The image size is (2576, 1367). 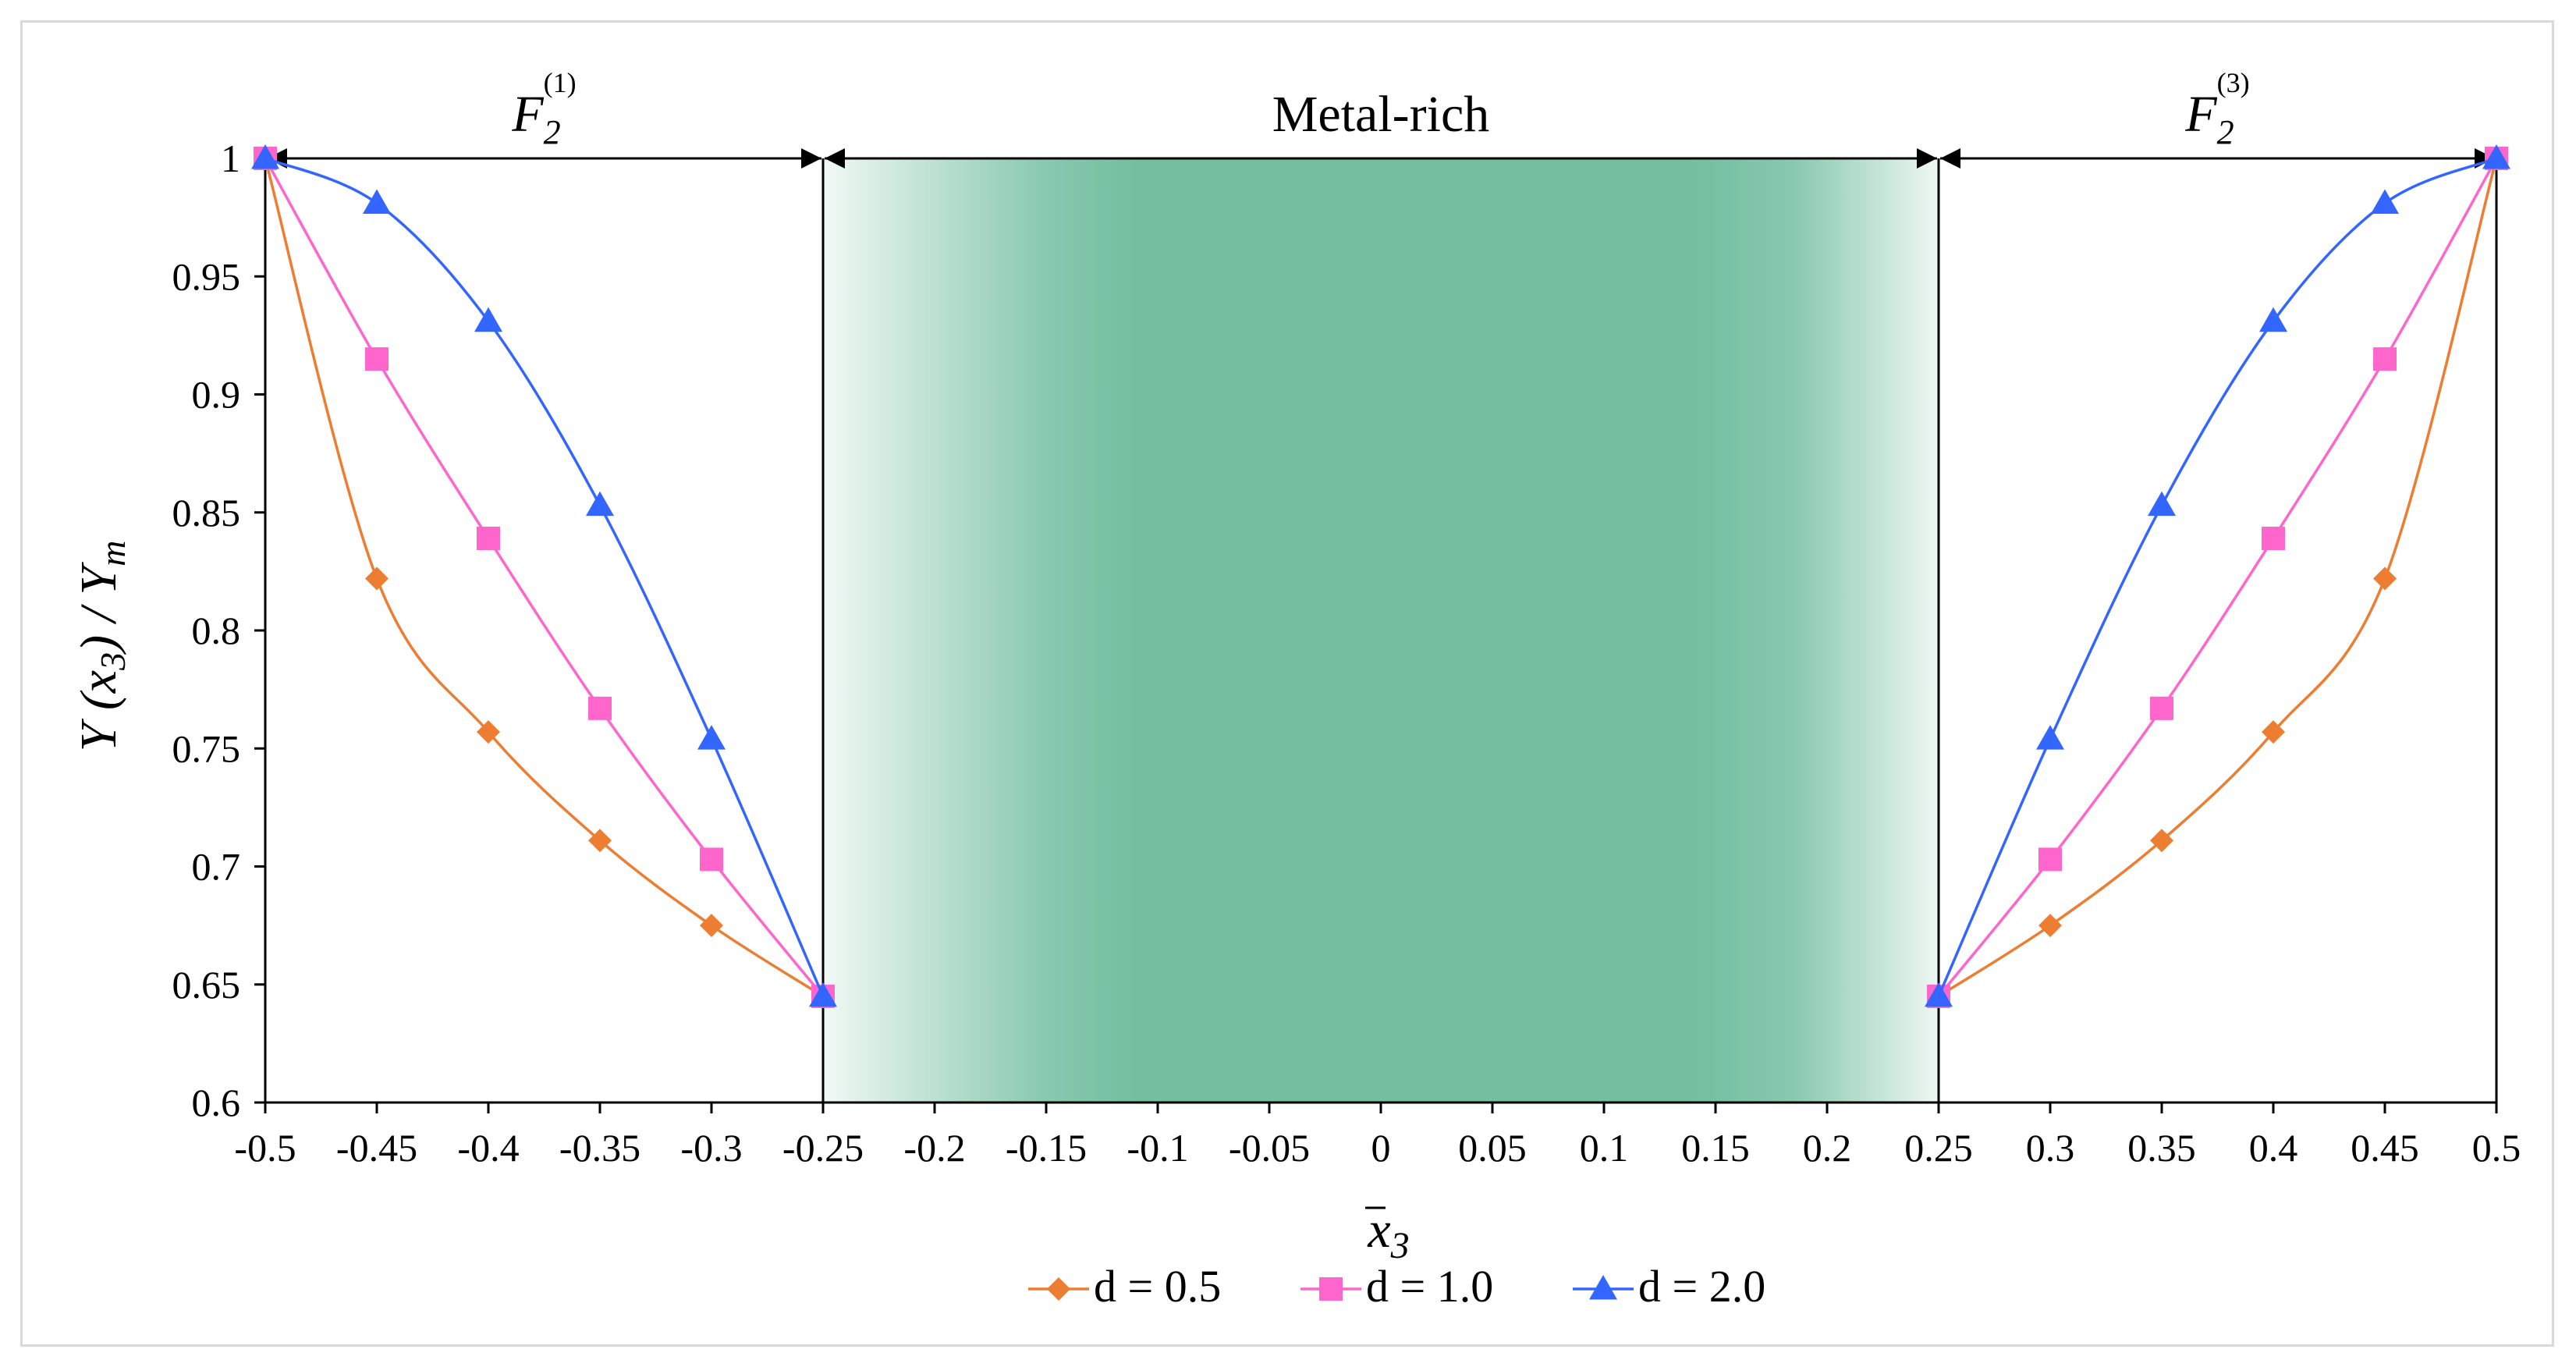 I want to click on legend-marker-d05, so click(x=1058, y=1289).